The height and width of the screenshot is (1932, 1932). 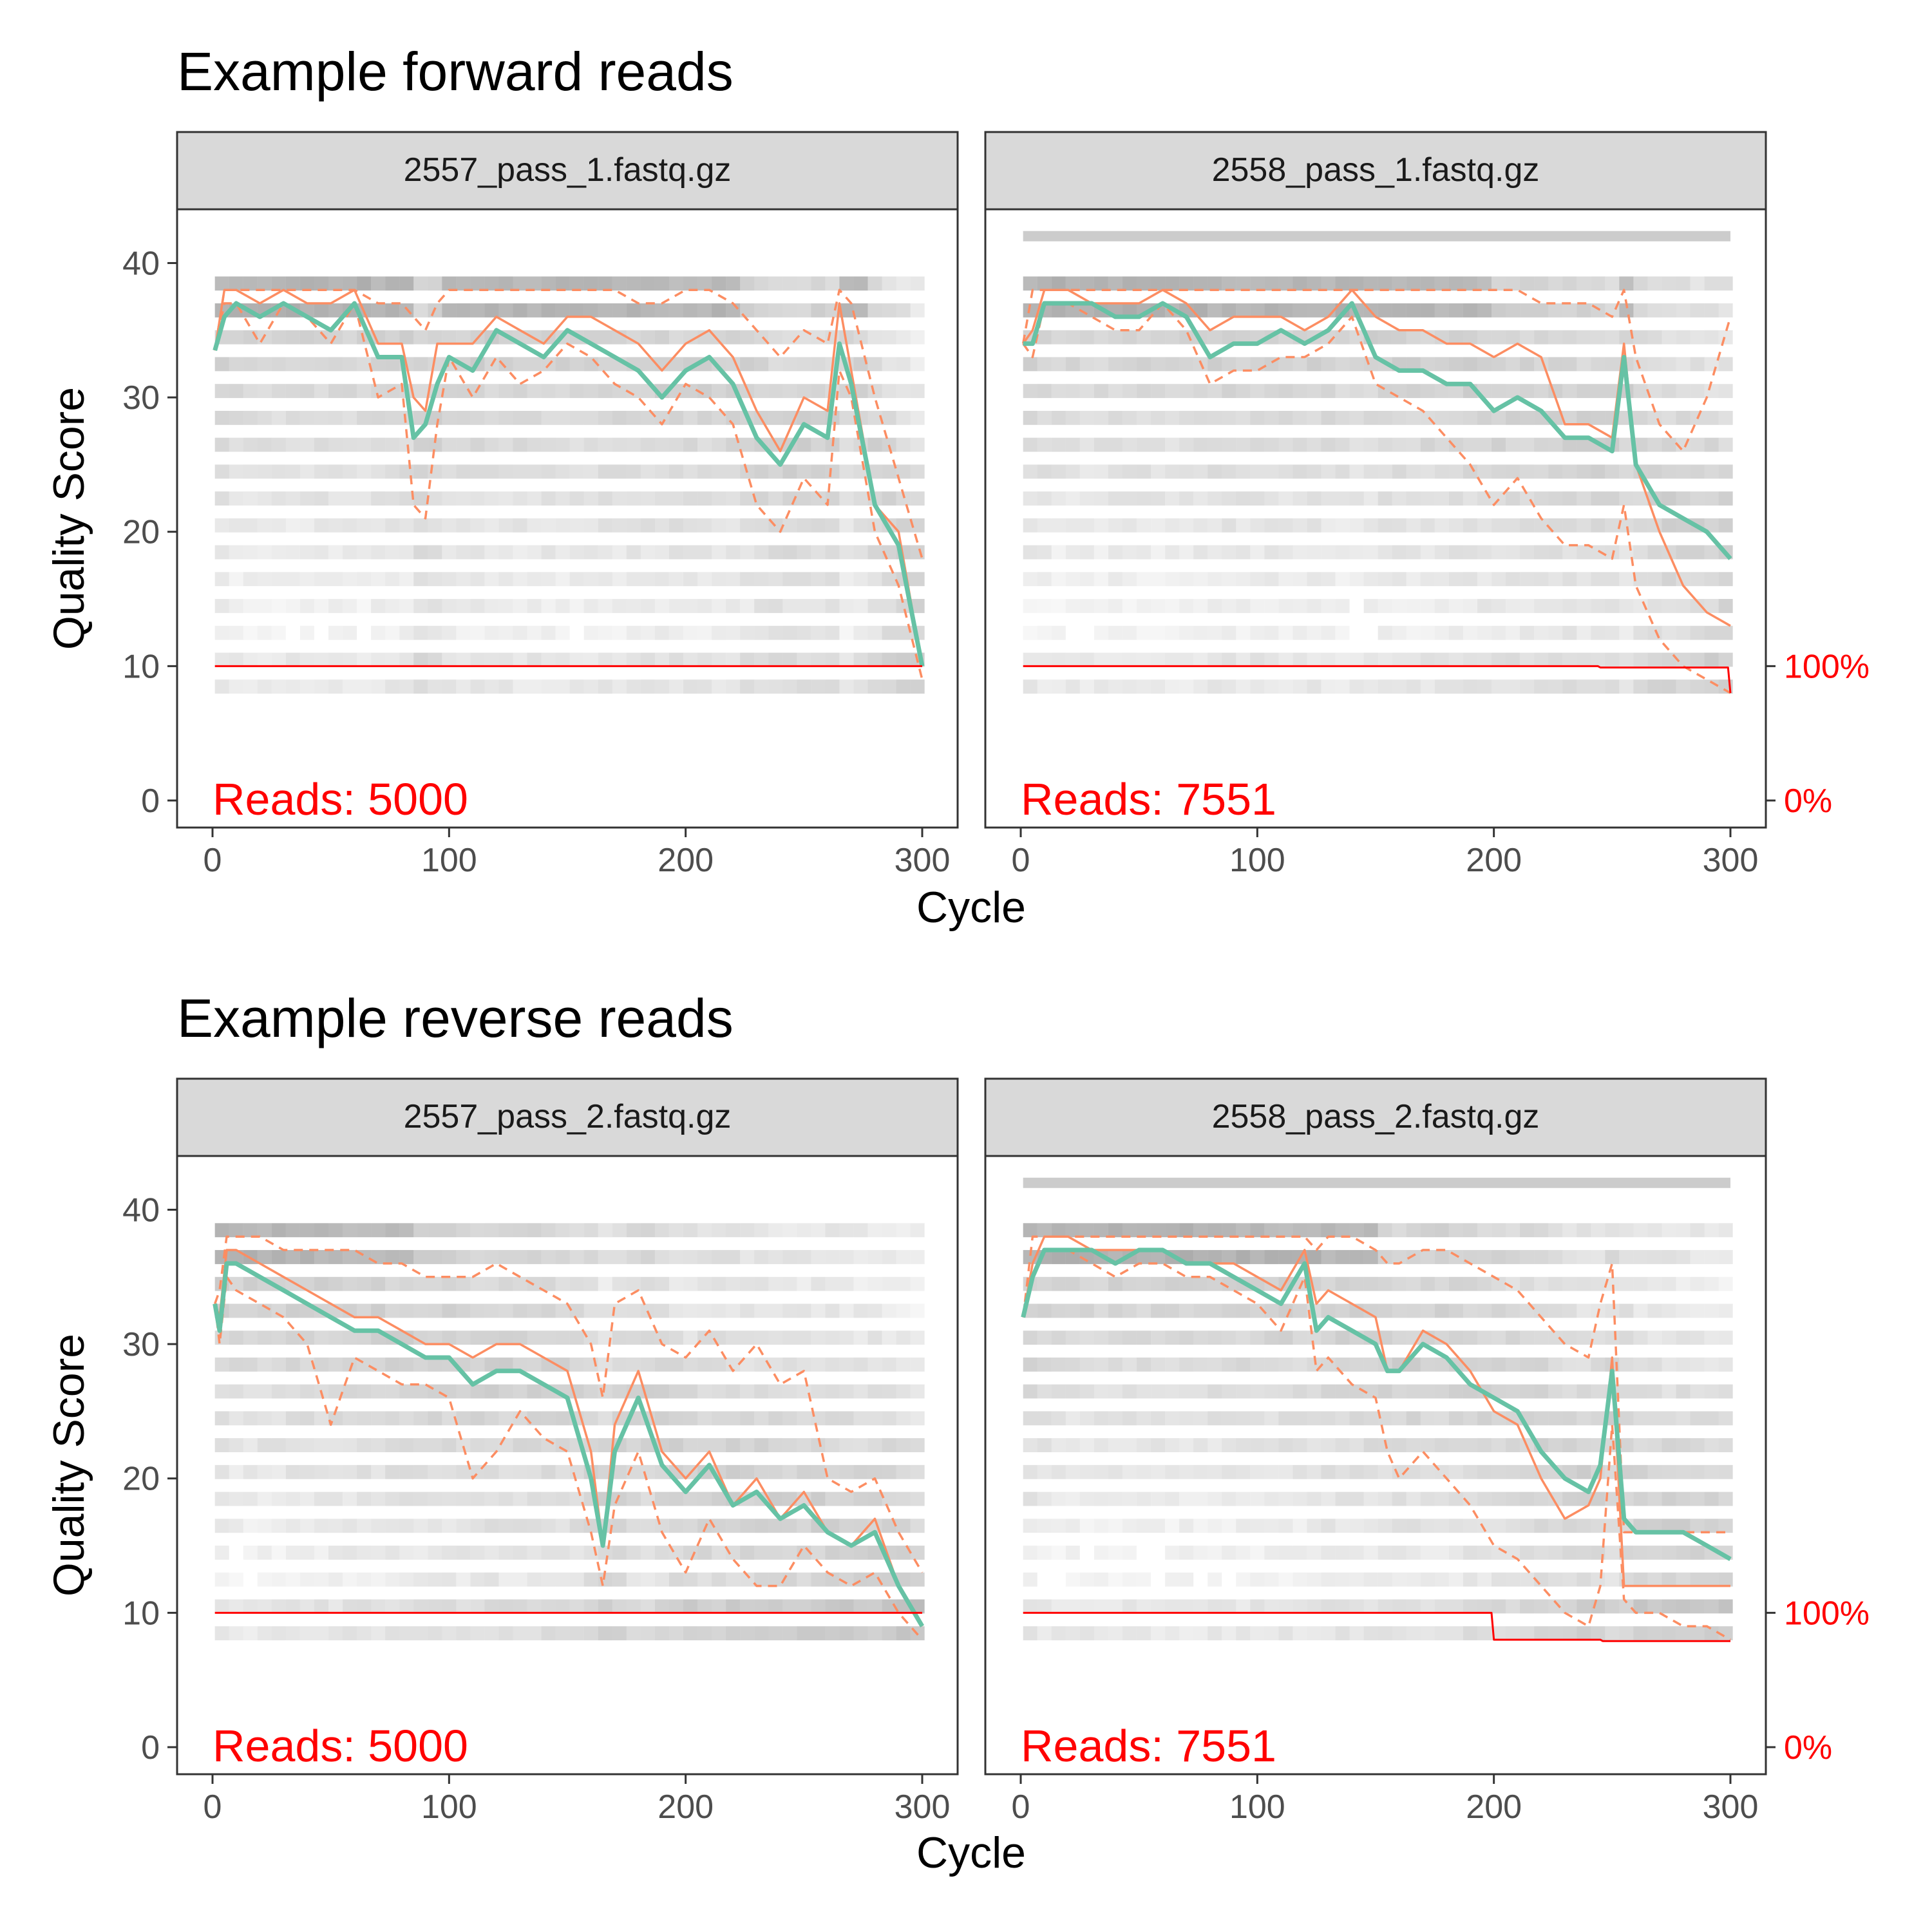 I want to click on x-tick-label: 300, so click(x=1731, y=1807).